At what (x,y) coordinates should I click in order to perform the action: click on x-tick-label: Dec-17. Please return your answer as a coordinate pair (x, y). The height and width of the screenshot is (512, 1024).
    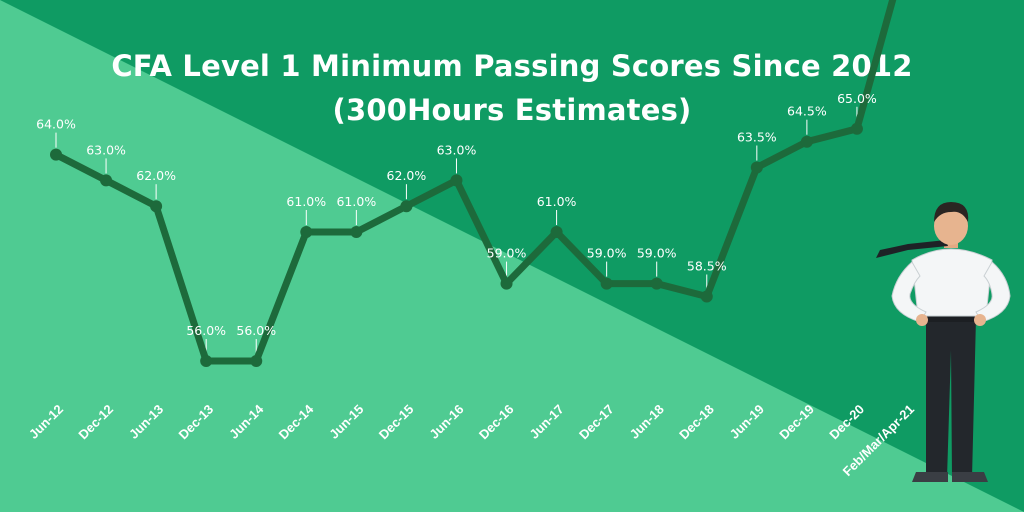
    Looking at the image, I should click on (596, 422).